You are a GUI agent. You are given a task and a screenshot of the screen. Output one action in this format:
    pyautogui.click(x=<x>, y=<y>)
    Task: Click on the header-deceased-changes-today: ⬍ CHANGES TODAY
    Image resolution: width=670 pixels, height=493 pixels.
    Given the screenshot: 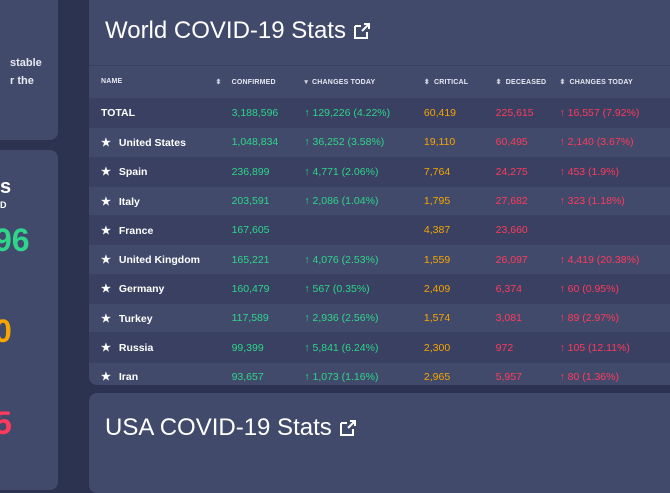 What is the action you would take?
    pyautogui.click(x=596, y=82)
    